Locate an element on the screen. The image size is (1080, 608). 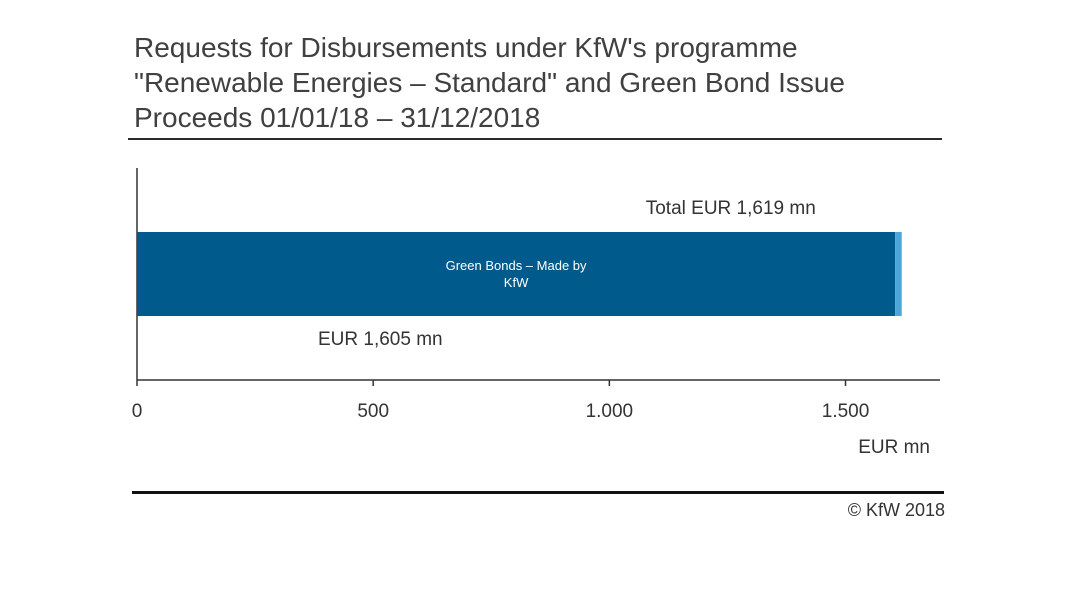
bar-segments is located at coordinates (519, 274).